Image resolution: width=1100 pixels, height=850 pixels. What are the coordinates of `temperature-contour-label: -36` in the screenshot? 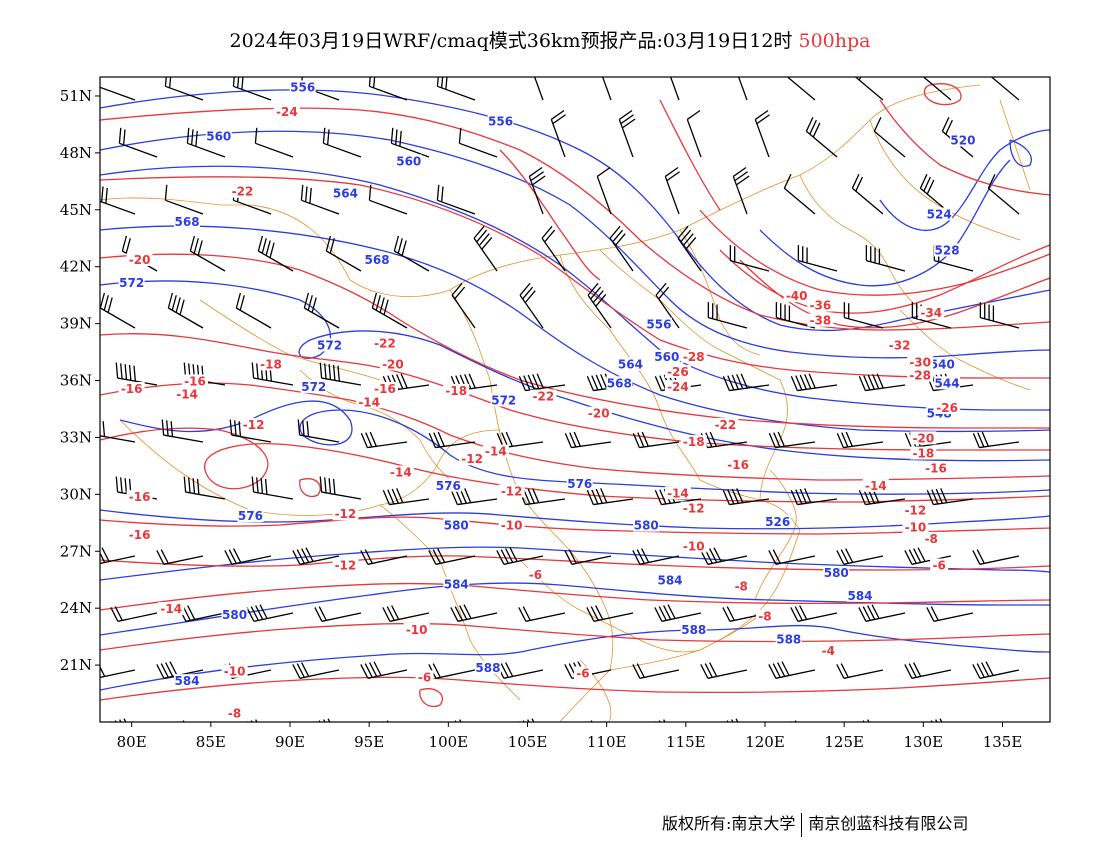 It's located at (821, 306).